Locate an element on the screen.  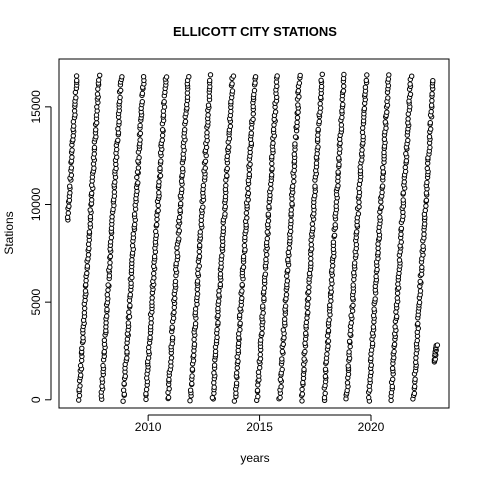
chart-title: ELLICOTT CITY STATIONS is located at coordinates (255, 31).